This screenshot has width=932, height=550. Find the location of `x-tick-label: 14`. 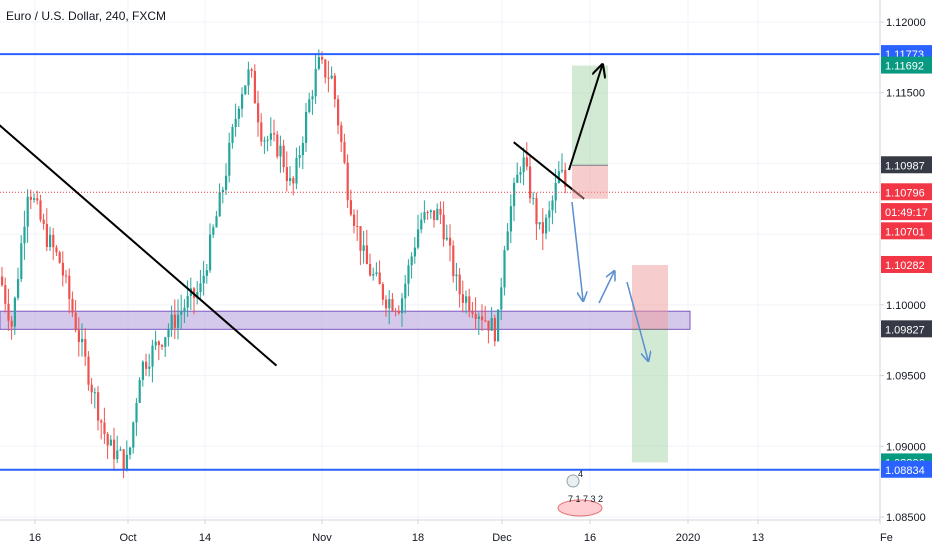

x-tick-label: 14 is located at coordinates (205, 538).